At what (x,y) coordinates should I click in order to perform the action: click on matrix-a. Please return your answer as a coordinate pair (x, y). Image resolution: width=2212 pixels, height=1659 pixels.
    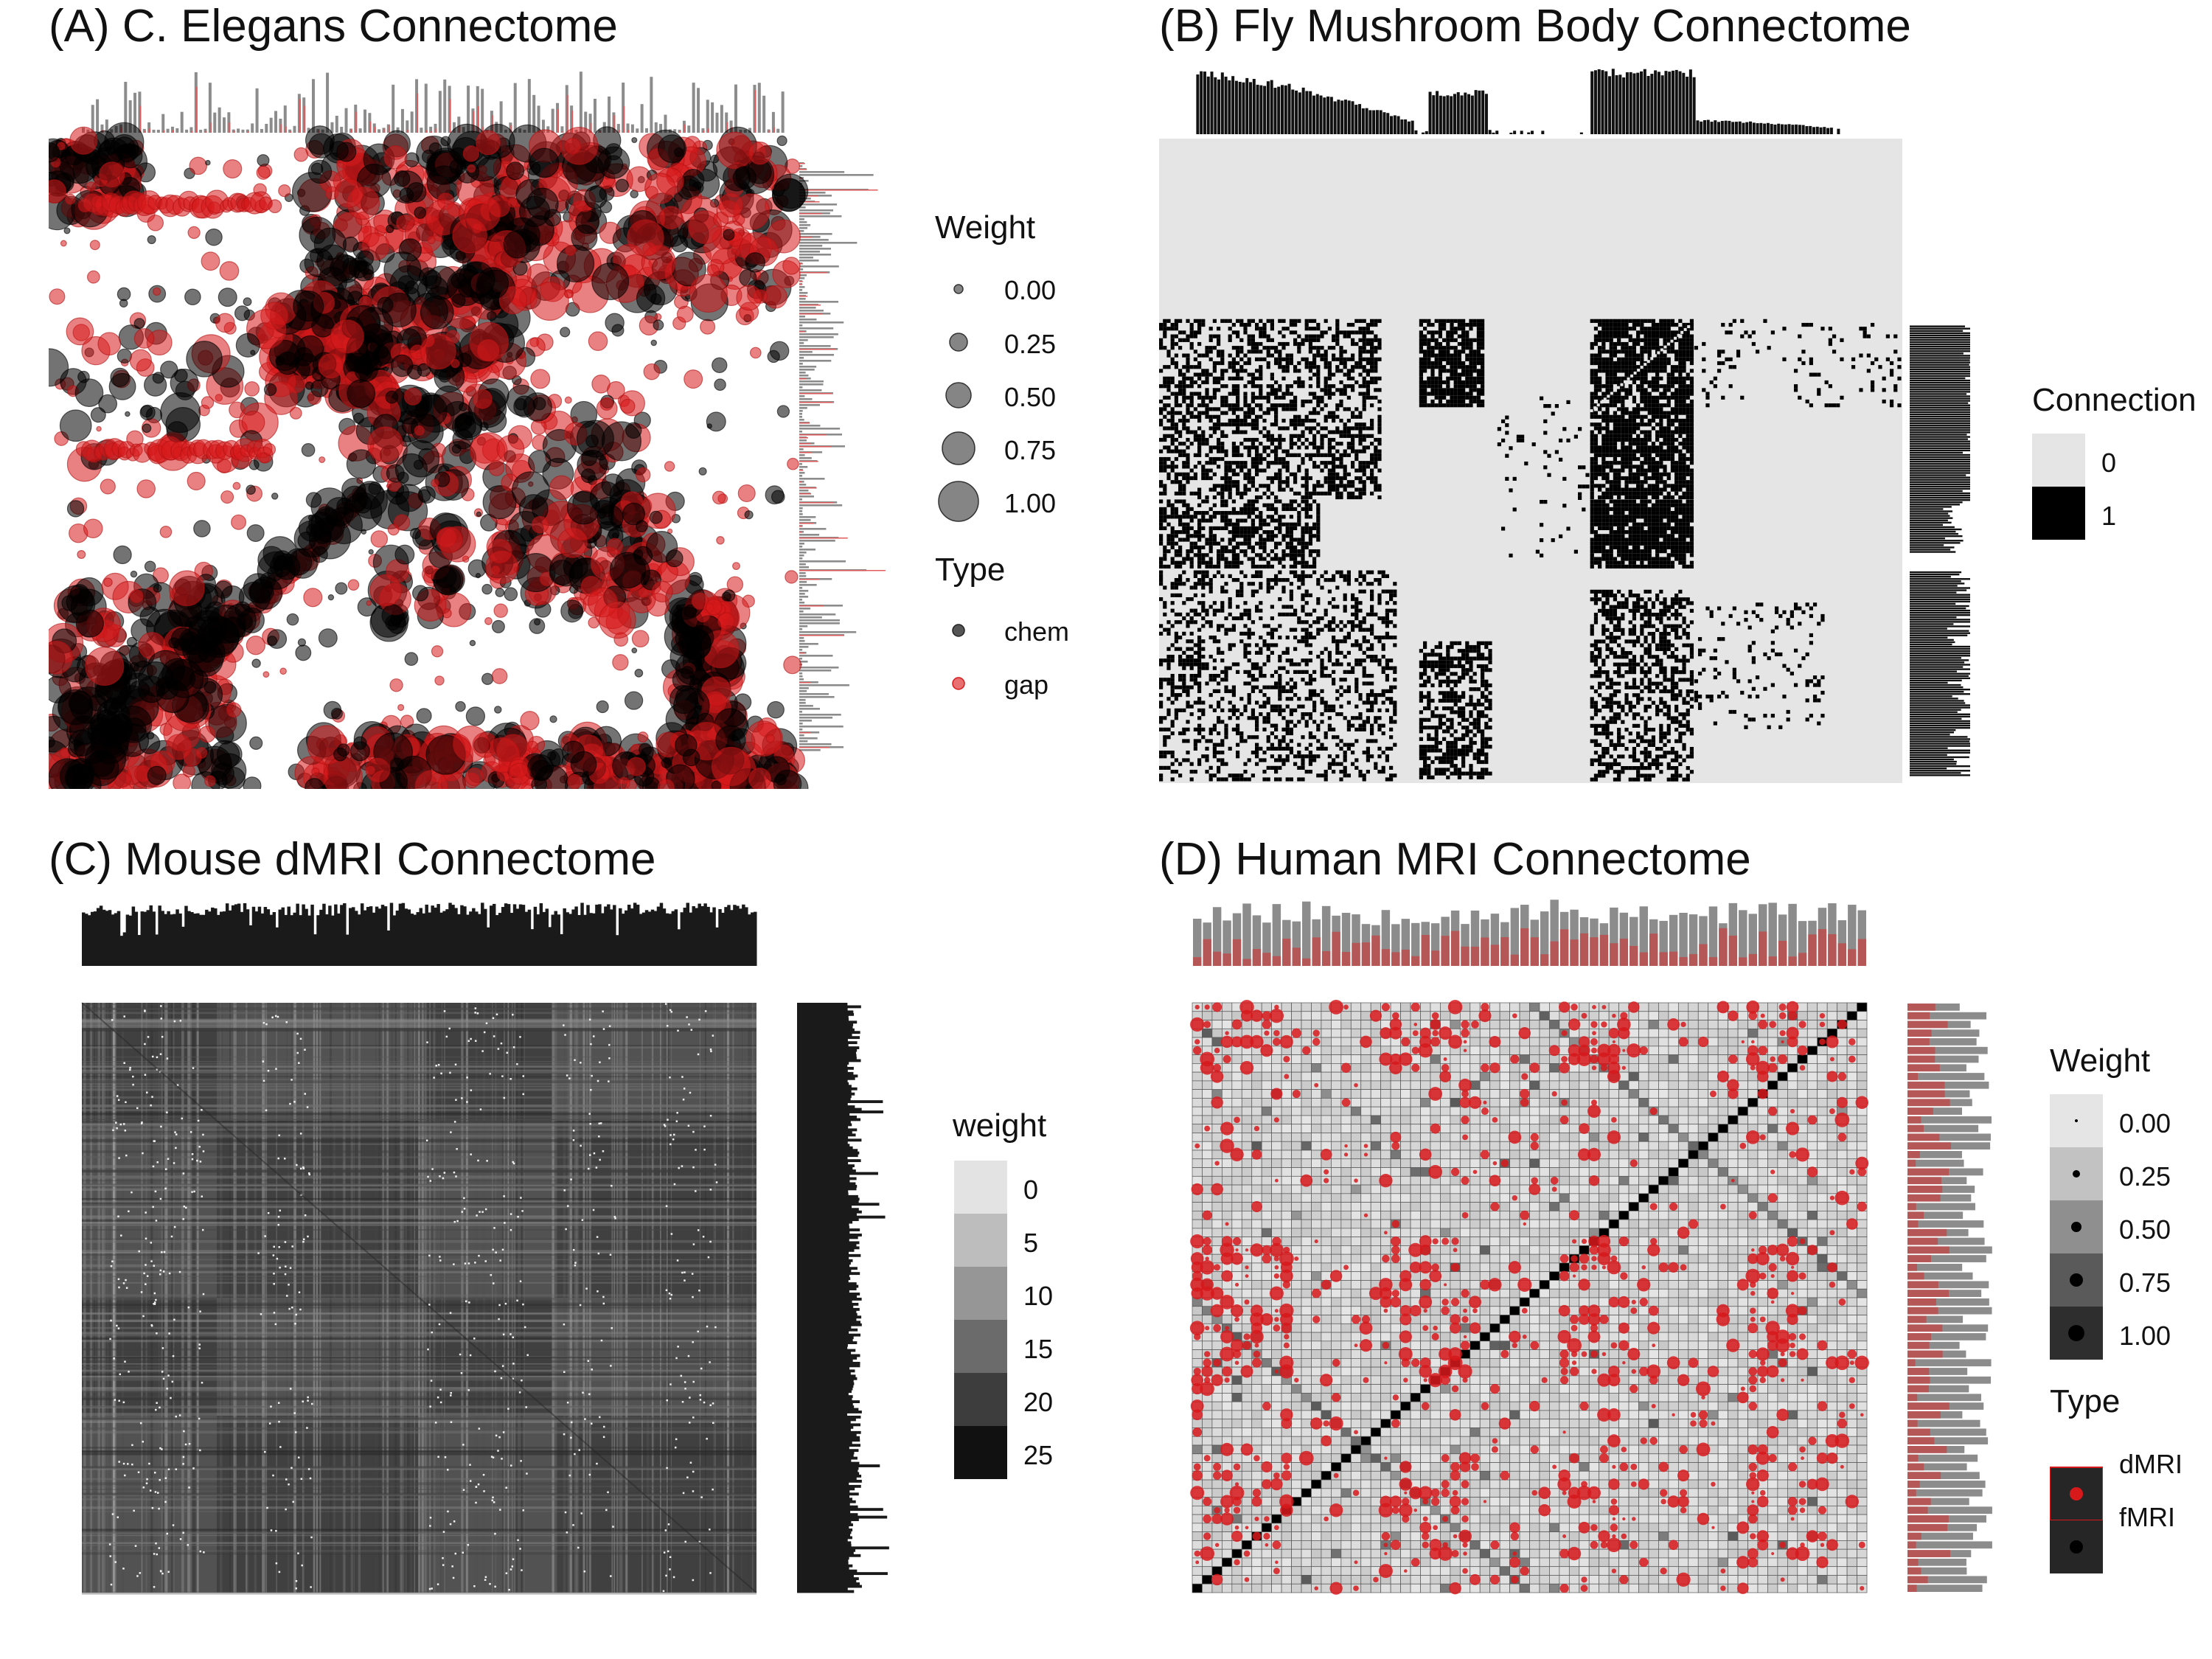
    Looking at the image, I should click on (429, 455).